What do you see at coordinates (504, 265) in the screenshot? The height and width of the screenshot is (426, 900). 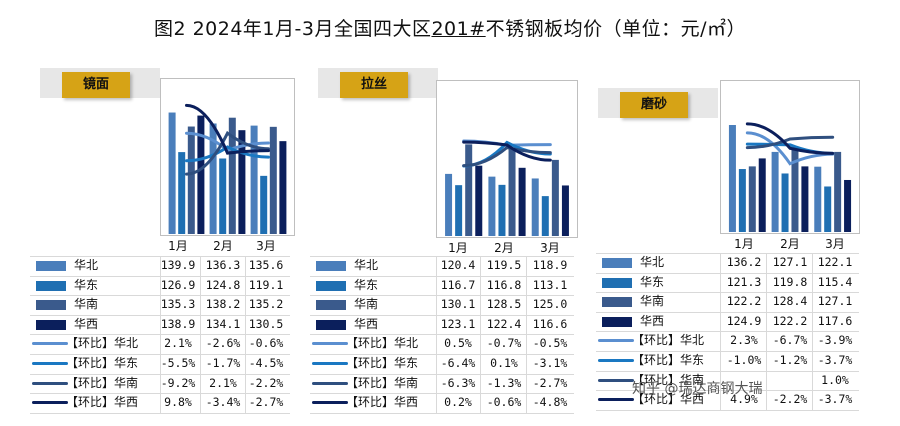 I see `cell-value: 119.5` at bounding box center [504, 265].